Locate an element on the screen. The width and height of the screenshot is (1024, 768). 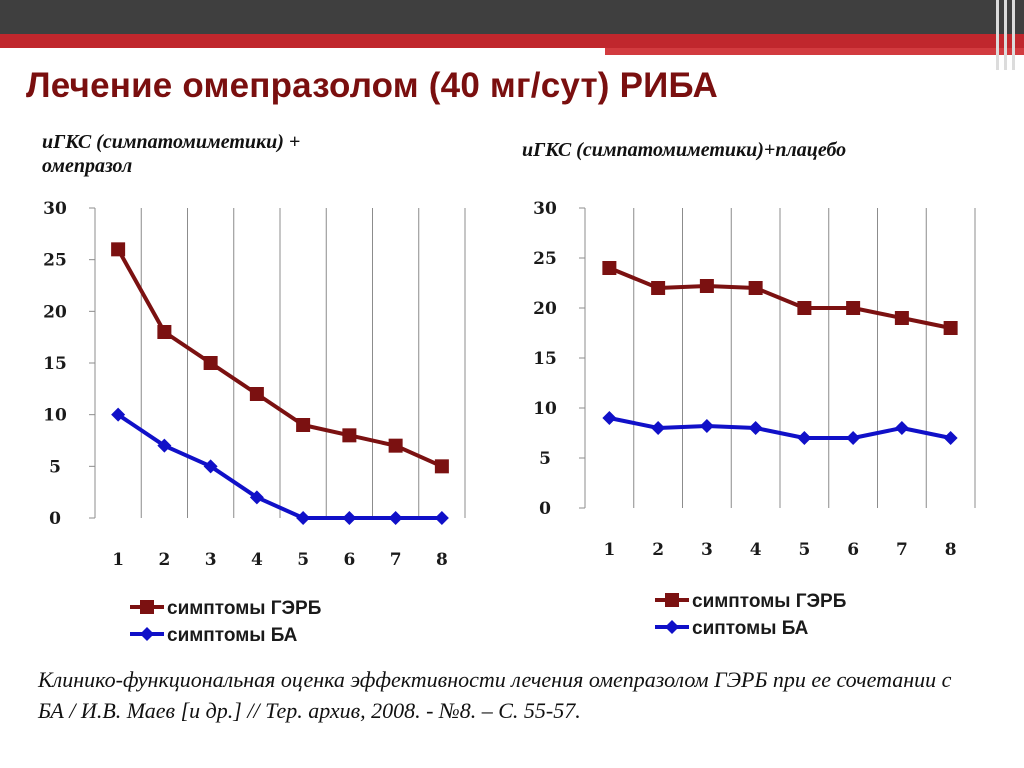
legend-label: сиптомы БА is located at coordinates (750, 628).